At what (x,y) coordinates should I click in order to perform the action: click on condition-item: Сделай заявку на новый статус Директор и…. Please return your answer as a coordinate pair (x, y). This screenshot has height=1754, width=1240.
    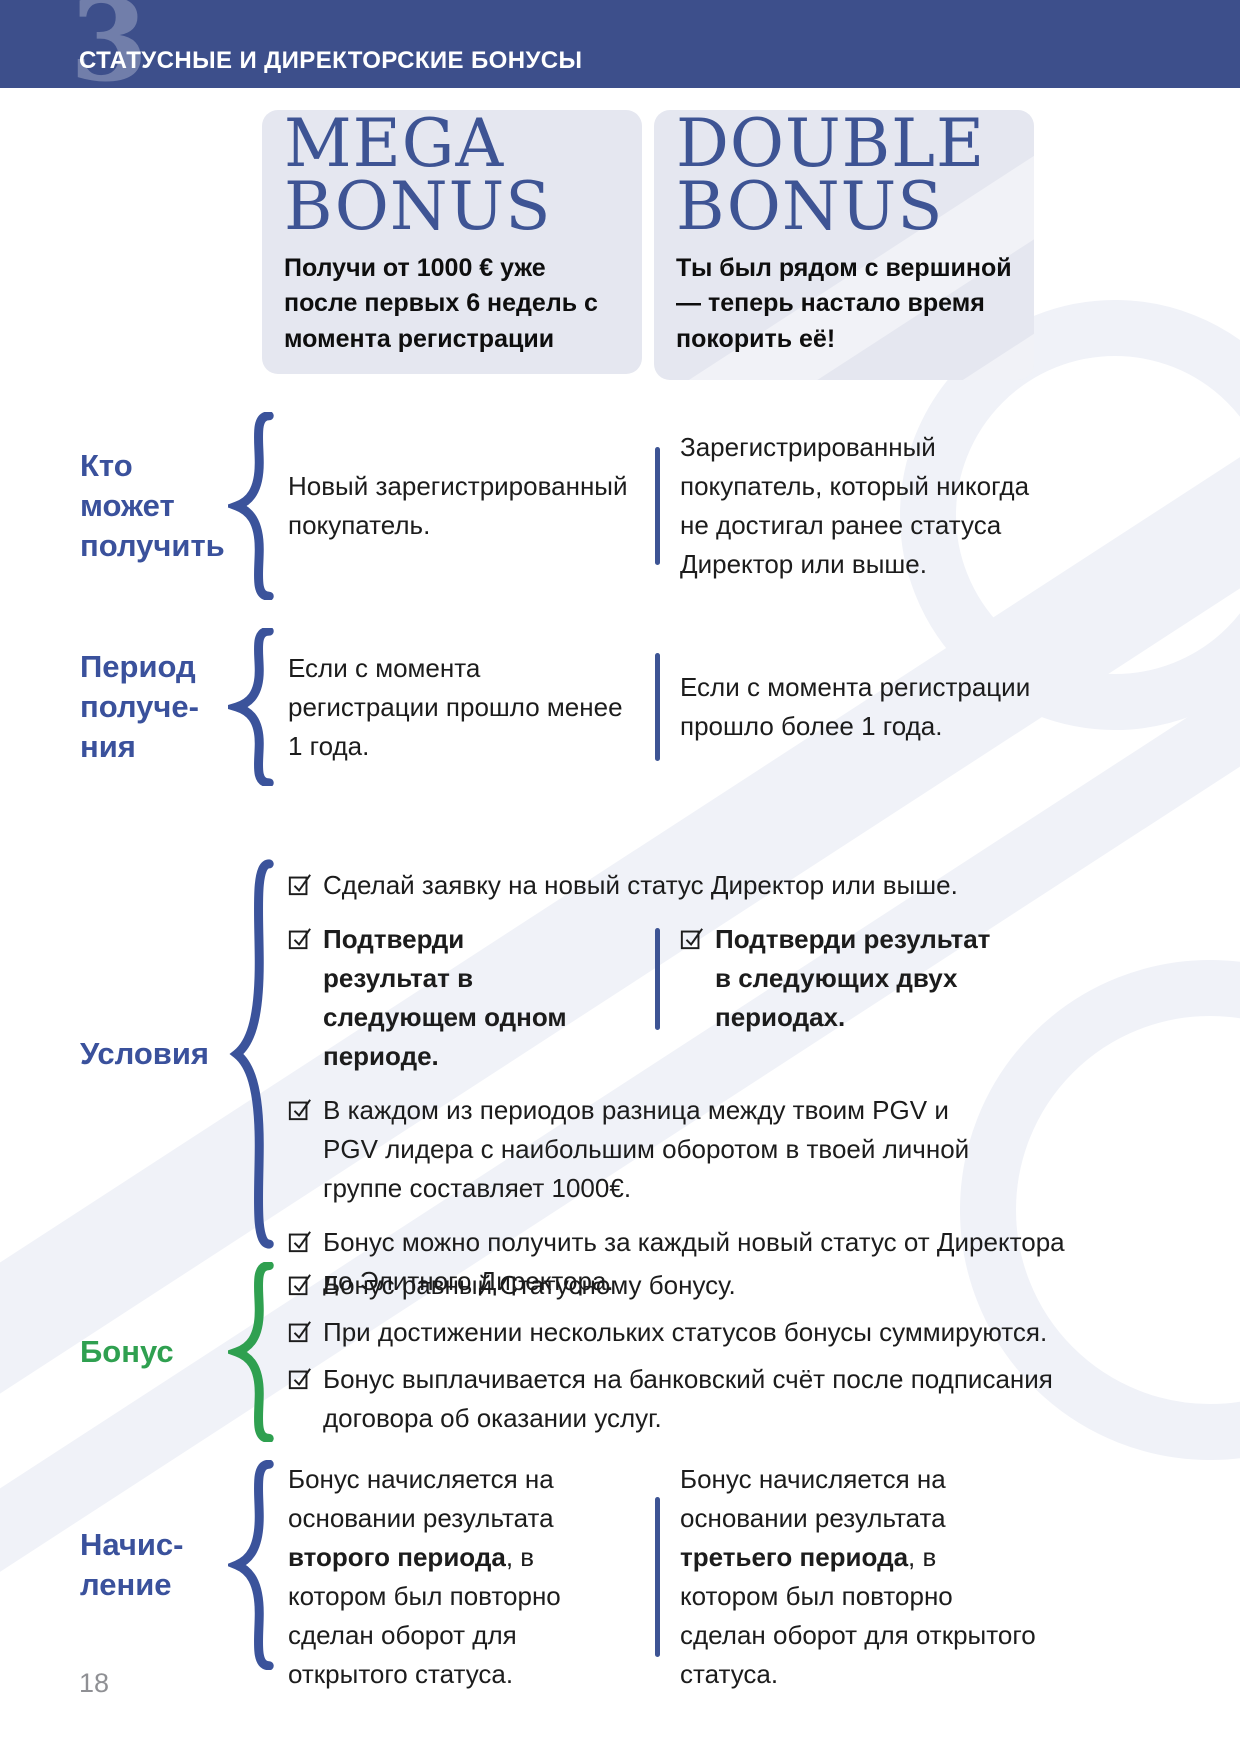
    Looking at the image, I should click on (726, 885).